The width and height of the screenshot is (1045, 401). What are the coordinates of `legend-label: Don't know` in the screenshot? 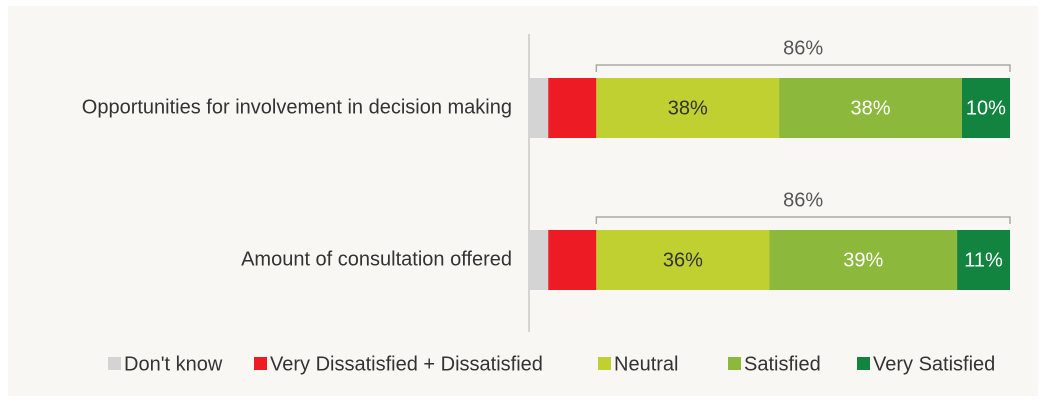 It's located at (173, 364).